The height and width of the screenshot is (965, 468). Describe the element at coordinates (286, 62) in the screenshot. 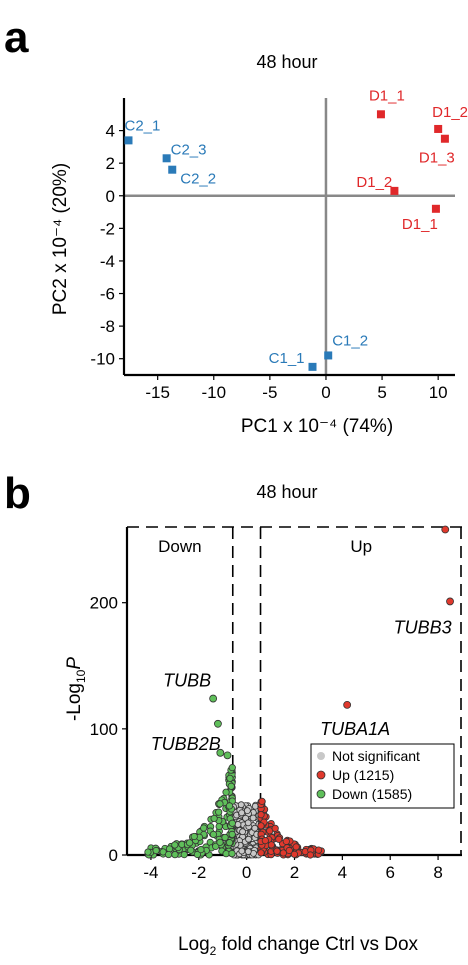

I see `pca-title: 48 hour` at that location.